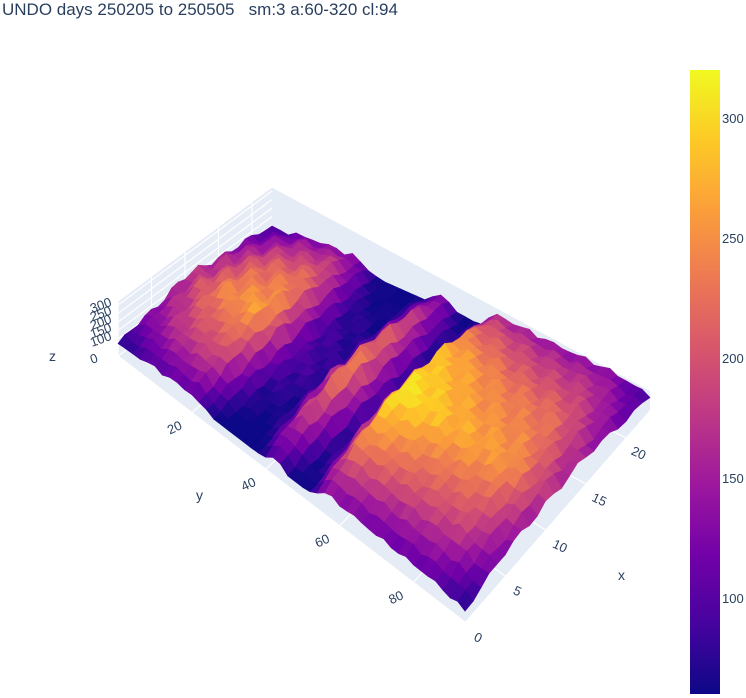  What do you see at coordinates (101, 331) in the screenshot?
I see `z-tick-label: 150` at bounding box center [101, 331].